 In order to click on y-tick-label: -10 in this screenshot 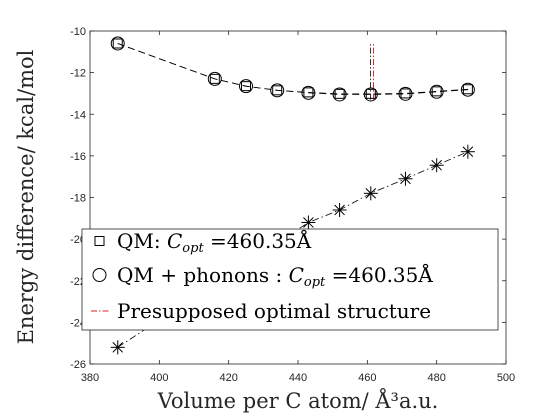, I will do `click(78, 32)`.